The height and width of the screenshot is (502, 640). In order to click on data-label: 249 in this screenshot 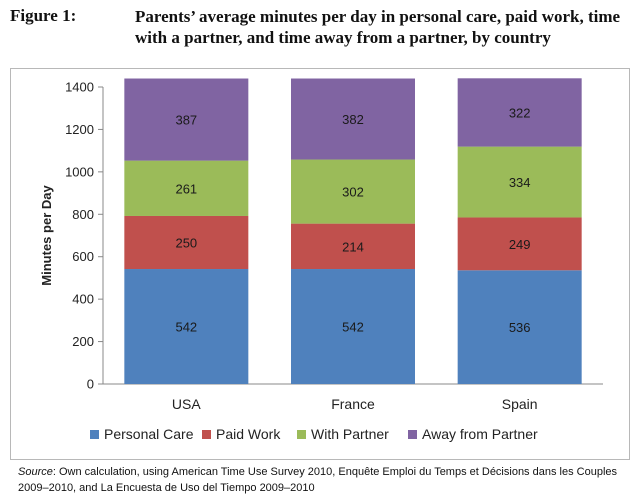, I will do `click(520, 244)`.